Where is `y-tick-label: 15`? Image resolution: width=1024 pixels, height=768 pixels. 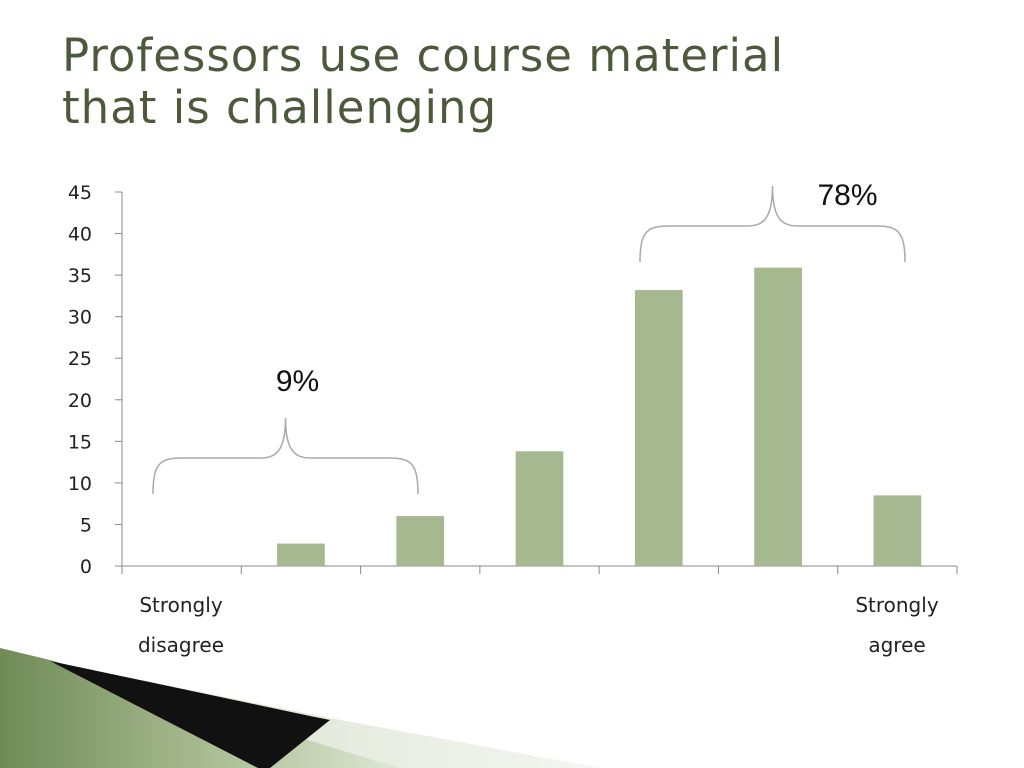
y-tick-label: 15 is located at coordinates (80, 442).